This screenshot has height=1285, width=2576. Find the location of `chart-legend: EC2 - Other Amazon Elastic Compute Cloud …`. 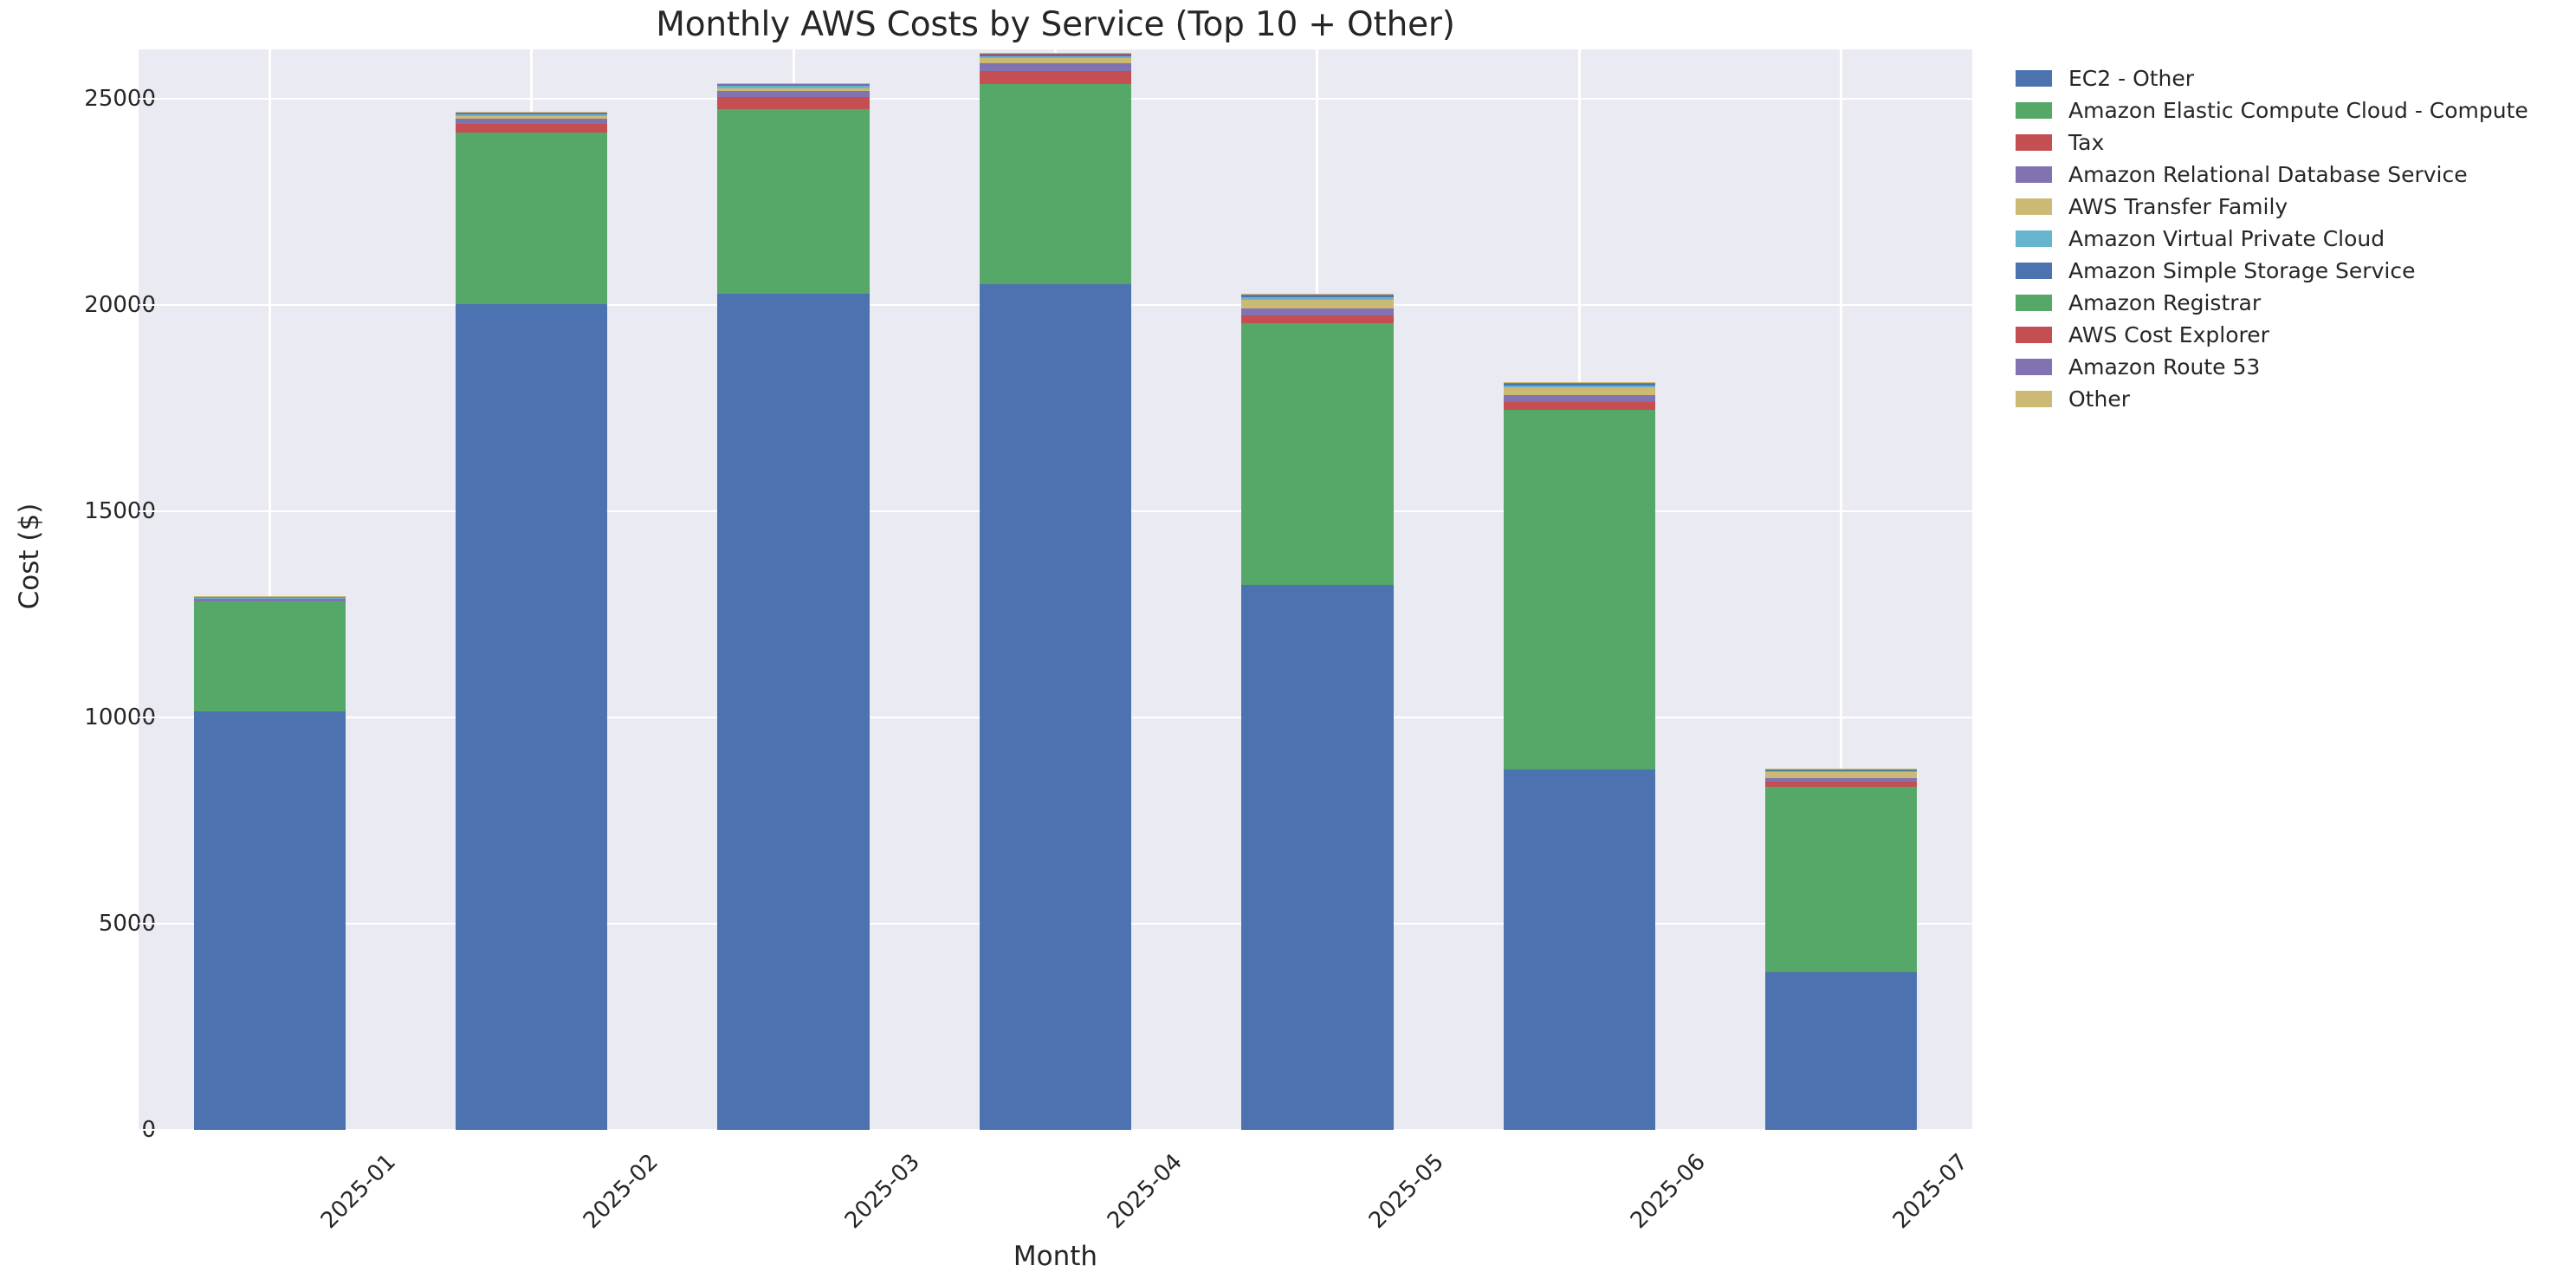

chart-legend: EC2 - Other Amazon Elastic Compute Cloud … is located at coordinates (2284, 238).